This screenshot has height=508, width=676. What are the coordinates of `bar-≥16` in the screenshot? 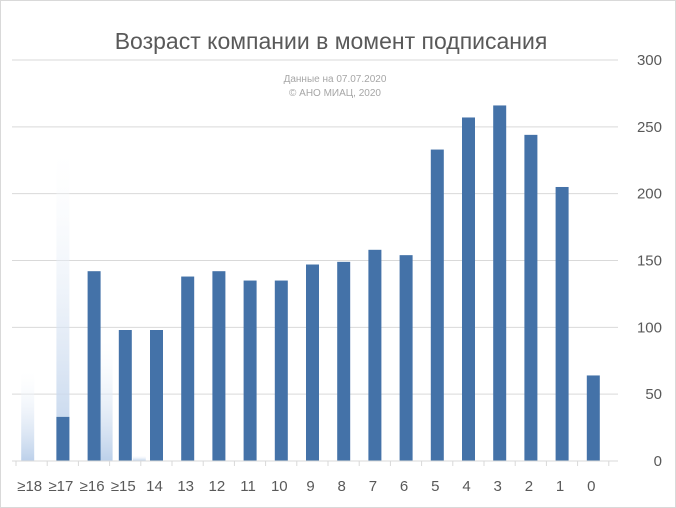 It's located at (94, 366).